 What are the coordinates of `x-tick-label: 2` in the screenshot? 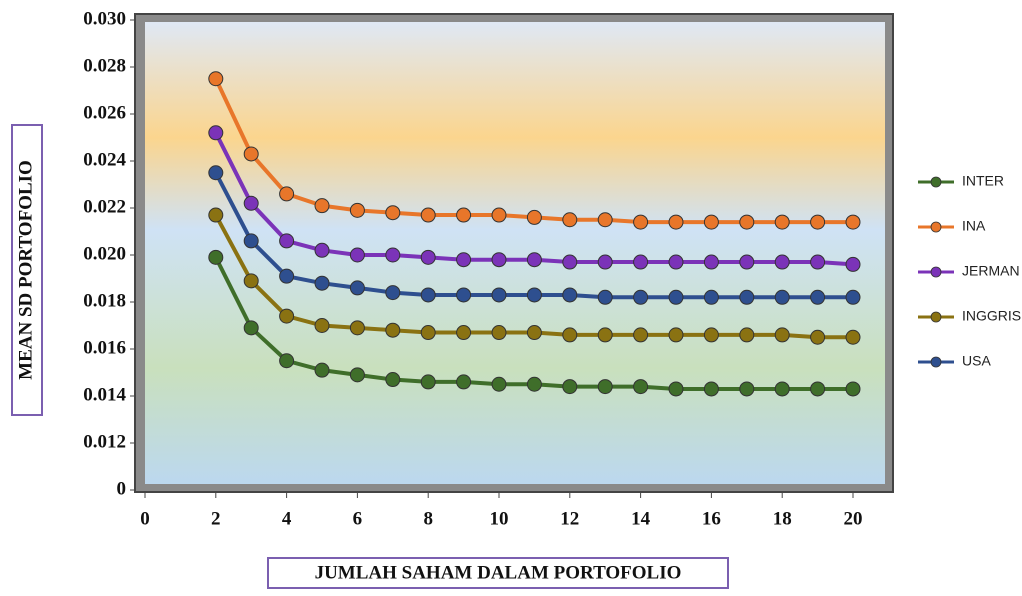 It's located at (216, 518).